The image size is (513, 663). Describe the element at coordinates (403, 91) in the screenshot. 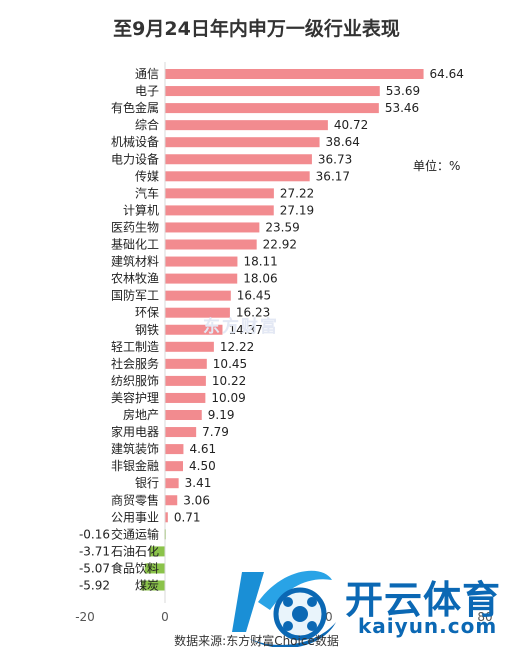

I see `value-label: 53.69` at that location.